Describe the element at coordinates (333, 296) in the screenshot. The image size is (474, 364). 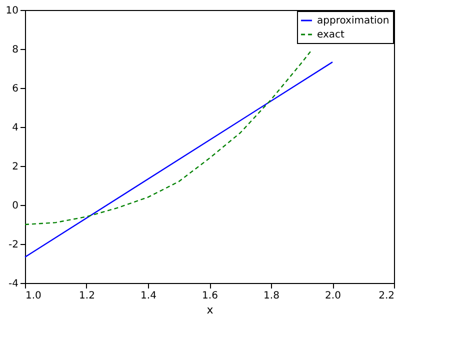
I see `x-tick-label: 2.0` at that location.